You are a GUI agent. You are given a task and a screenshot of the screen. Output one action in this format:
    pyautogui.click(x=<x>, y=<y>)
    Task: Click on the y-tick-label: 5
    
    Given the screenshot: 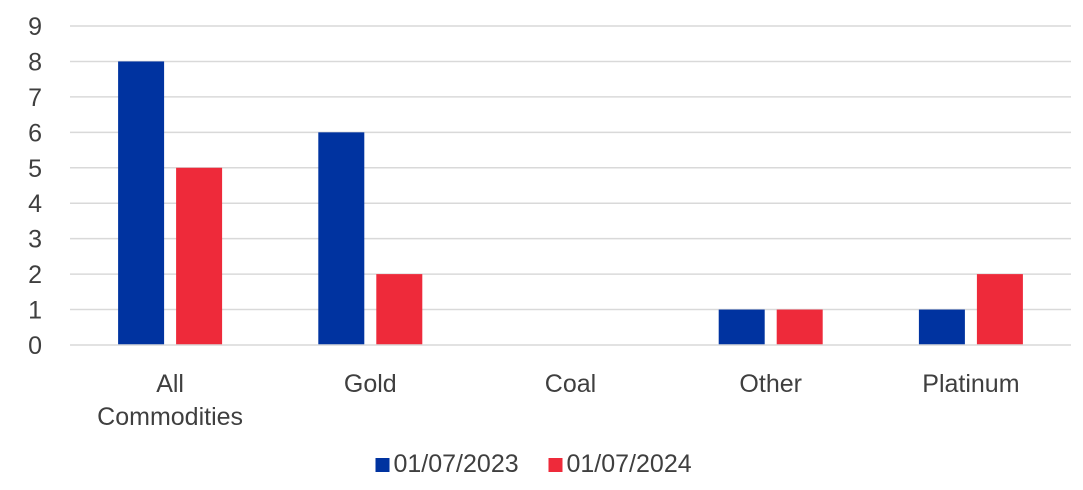 What is the action you would take?
    pyautogui.click(x=35, y=169)
    